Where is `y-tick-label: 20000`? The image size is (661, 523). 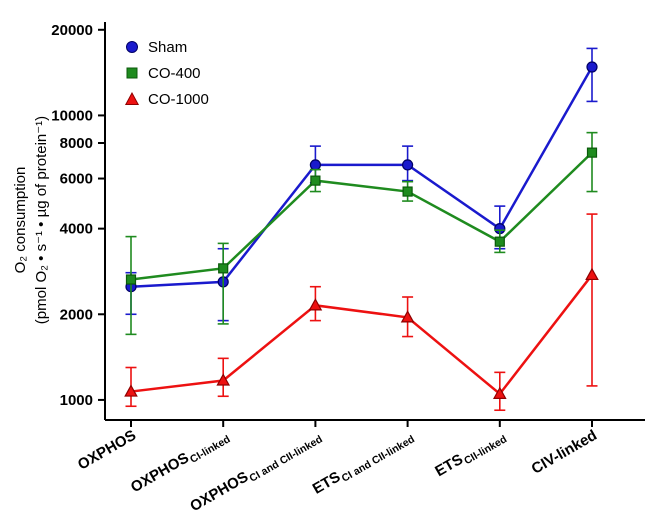 y-tick-label: 20000 is located at coordinates (72, 30).